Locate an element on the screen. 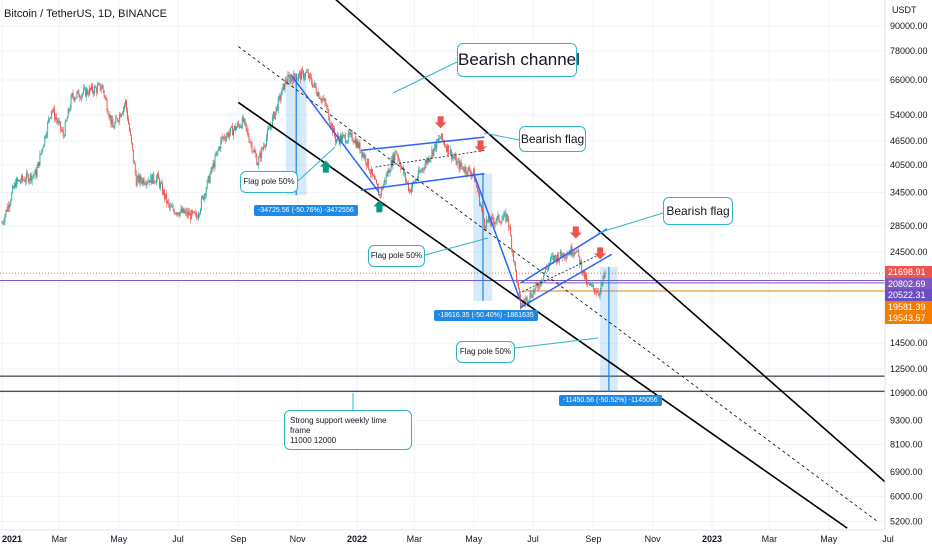  signal-arrows is located at coordinates (463, 188).